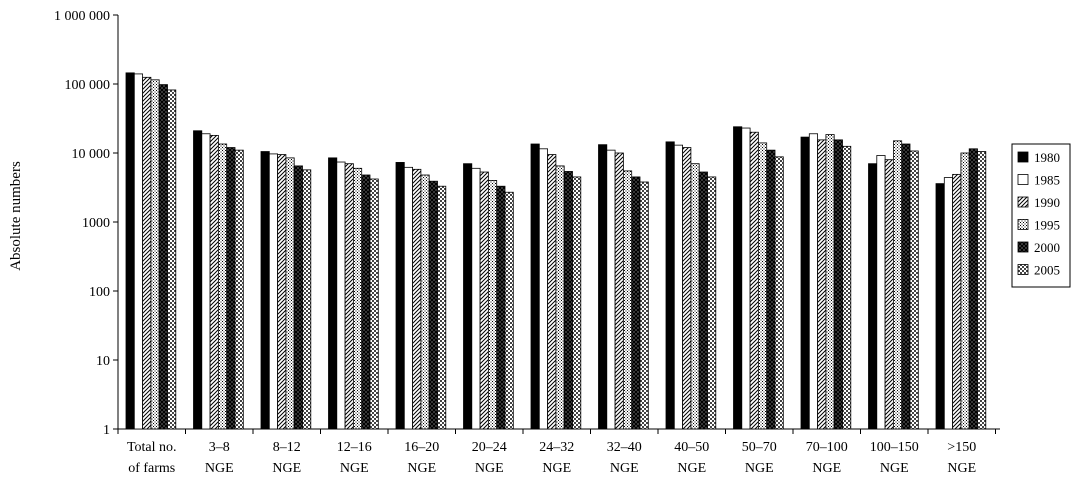  Describe the element at coordinates (1023, 224) in the screenshot. I see `legend-swatch-1995` at that location.